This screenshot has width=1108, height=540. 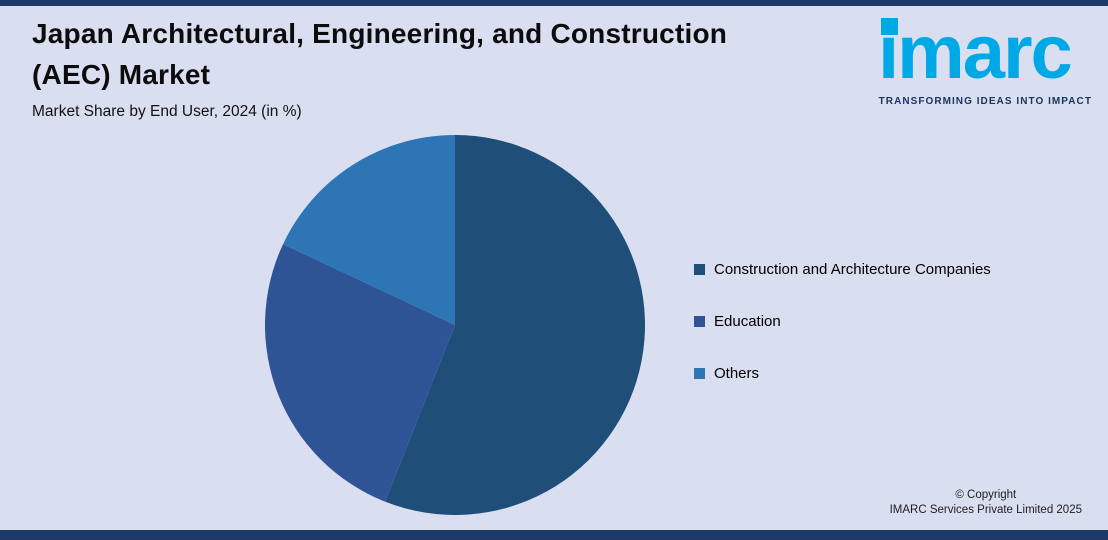 I want to click on logo-tagline: TRANSFORMING IDEAS INTO IMPACT, so click(x=985, y=101).